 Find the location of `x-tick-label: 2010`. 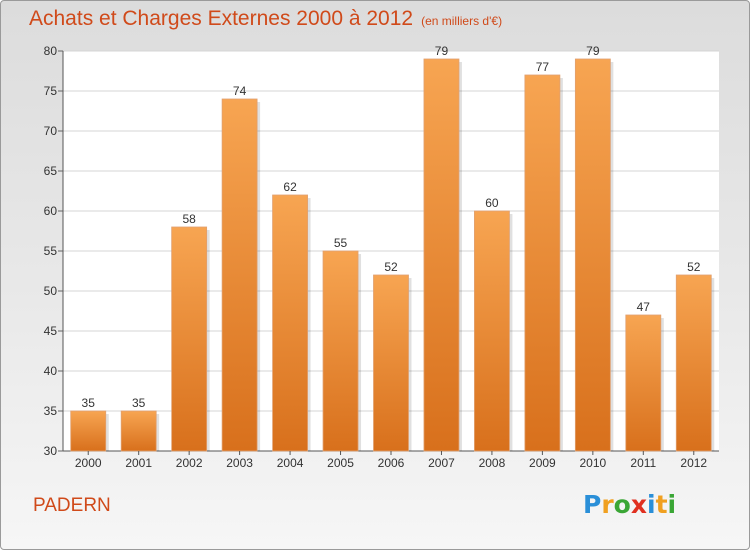

x-tick-label: 2010 is located at coordinates (592, 463).